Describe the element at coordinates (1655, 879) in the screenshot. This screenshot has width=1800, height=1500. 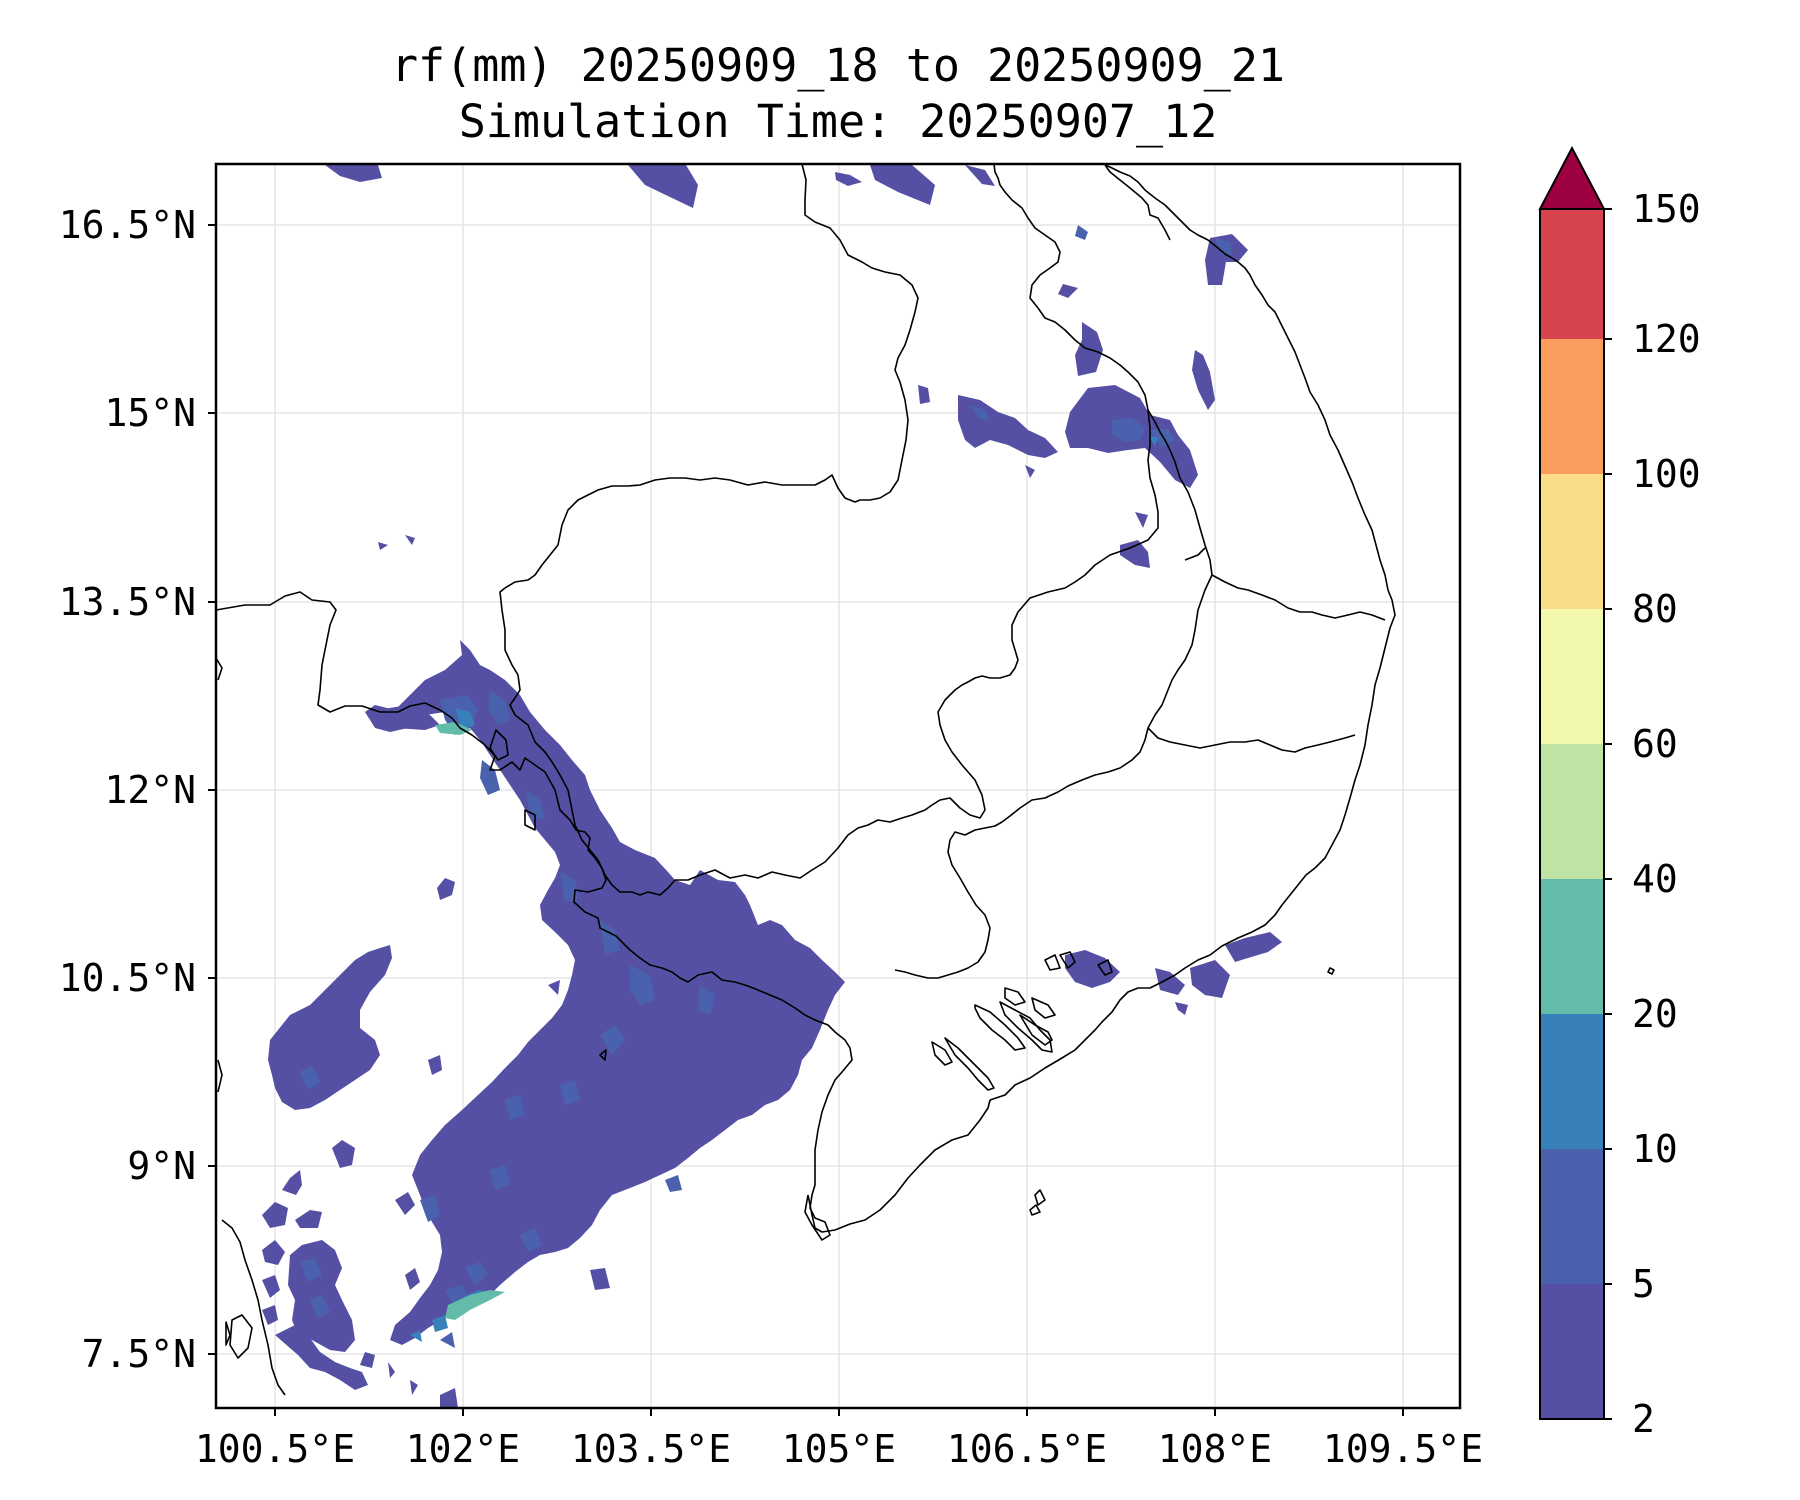
I see `colorbar-tick-label: 40` at that location.